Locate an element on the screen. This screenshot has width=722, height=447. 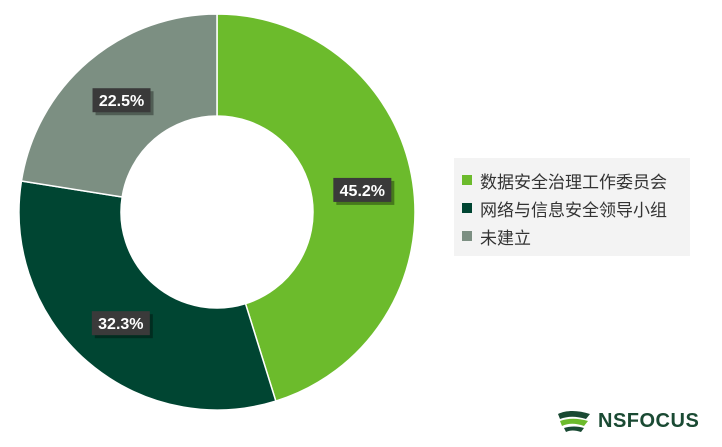
data-label-network-security: 32.3% is located at coordinates (122, 325).